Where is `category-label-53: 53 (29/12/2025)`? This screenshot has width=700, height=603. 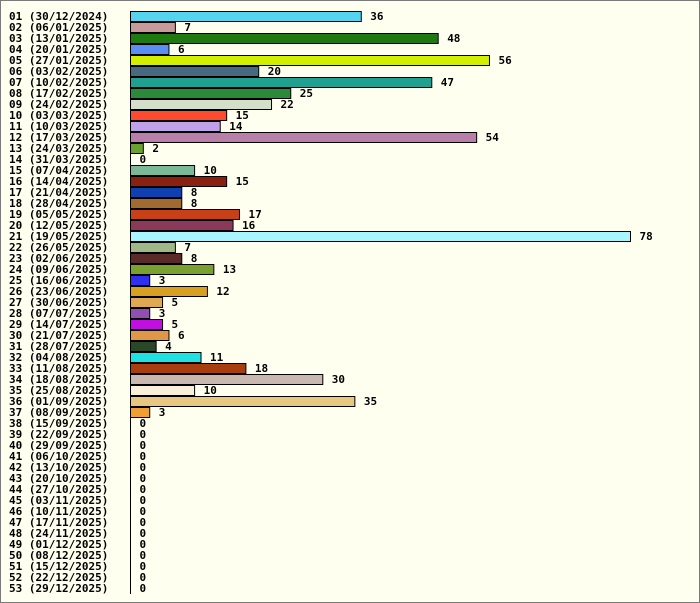 category-label-53: 53 (29/12/2025) is located at coordinates (58, 588).